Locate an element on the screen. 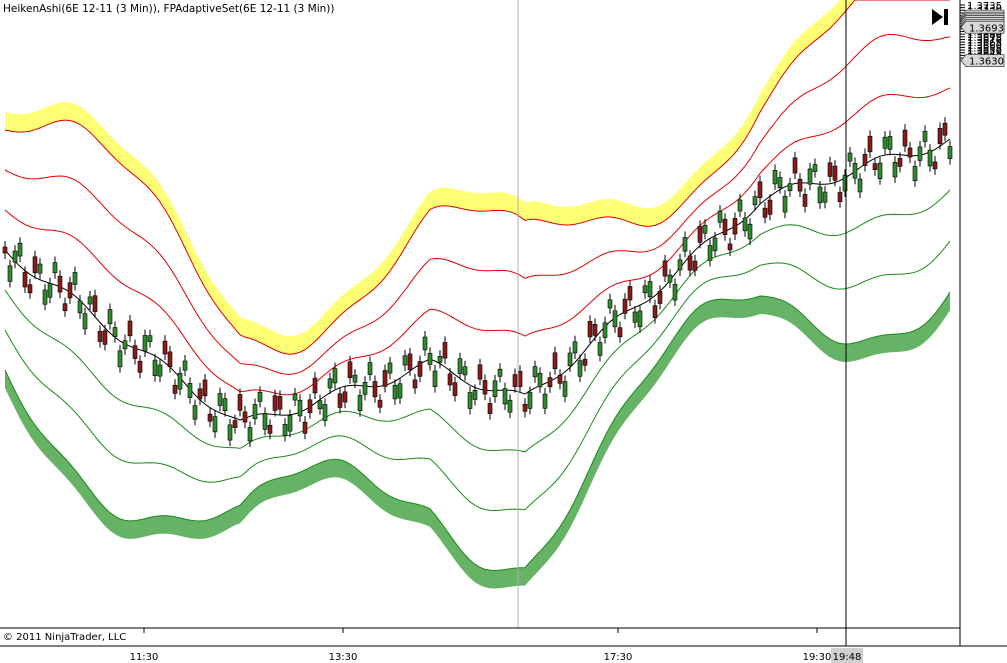 Image resolution: width=1007 pixels, height=663 pixels. price-tick-label: 1.3680 is located at coordinates (984, 35).